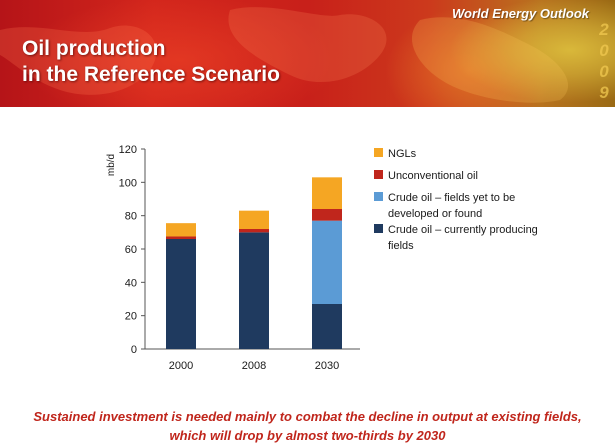 This screenshot has height=447, width=615. I want to click on year-digit-4: 9, so click(604, 92).